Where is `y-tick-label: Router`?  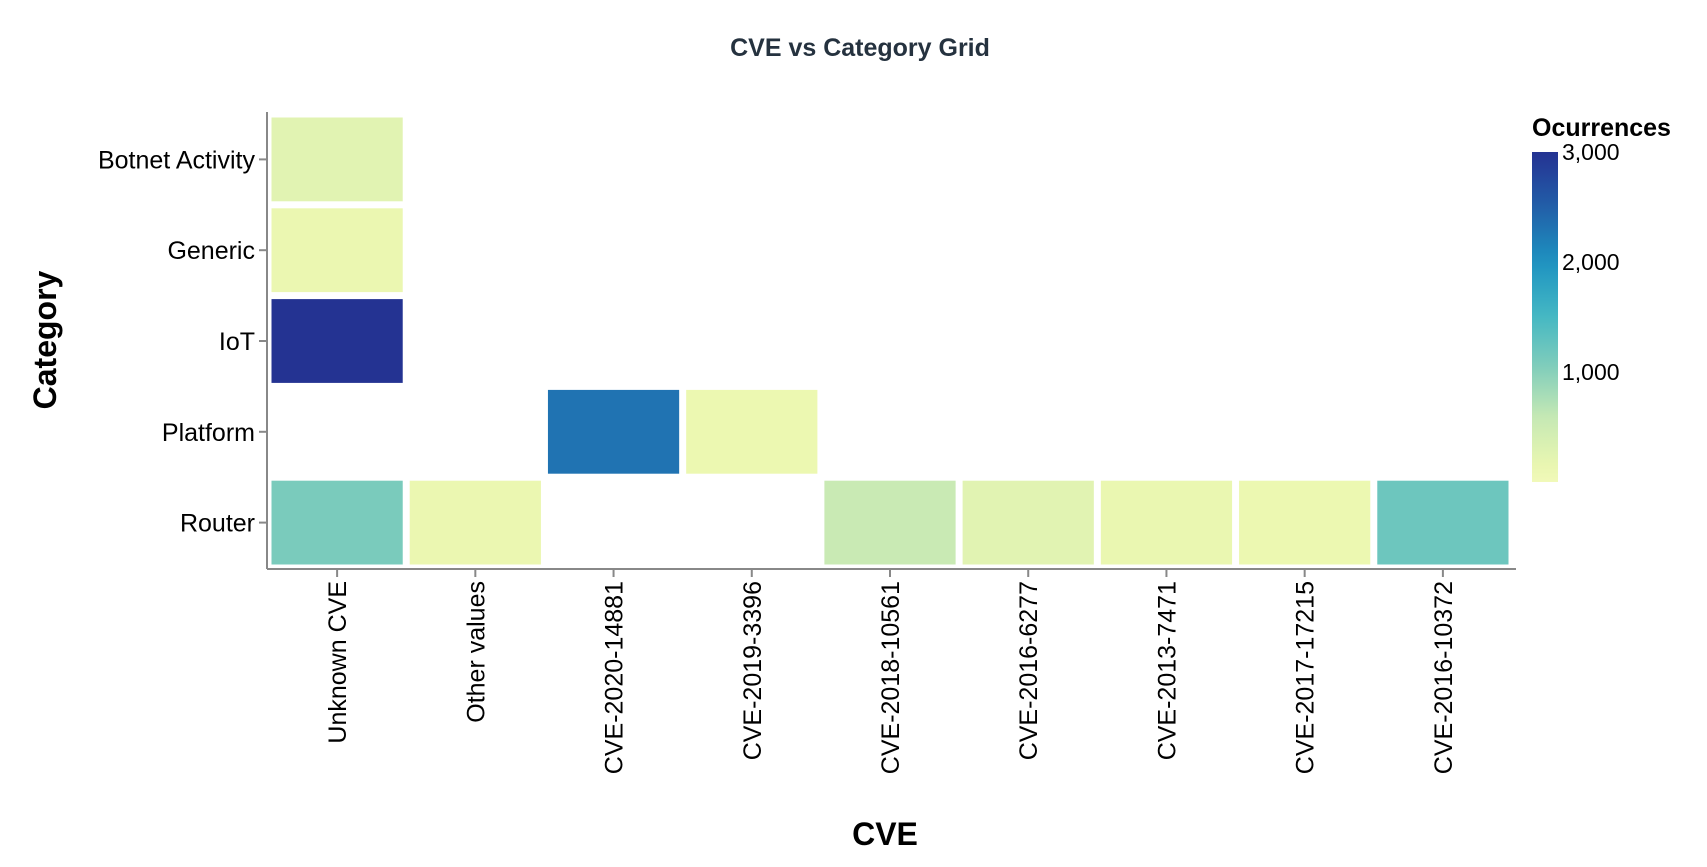 y-tick-label: Router is located at coordinates (217, 524).